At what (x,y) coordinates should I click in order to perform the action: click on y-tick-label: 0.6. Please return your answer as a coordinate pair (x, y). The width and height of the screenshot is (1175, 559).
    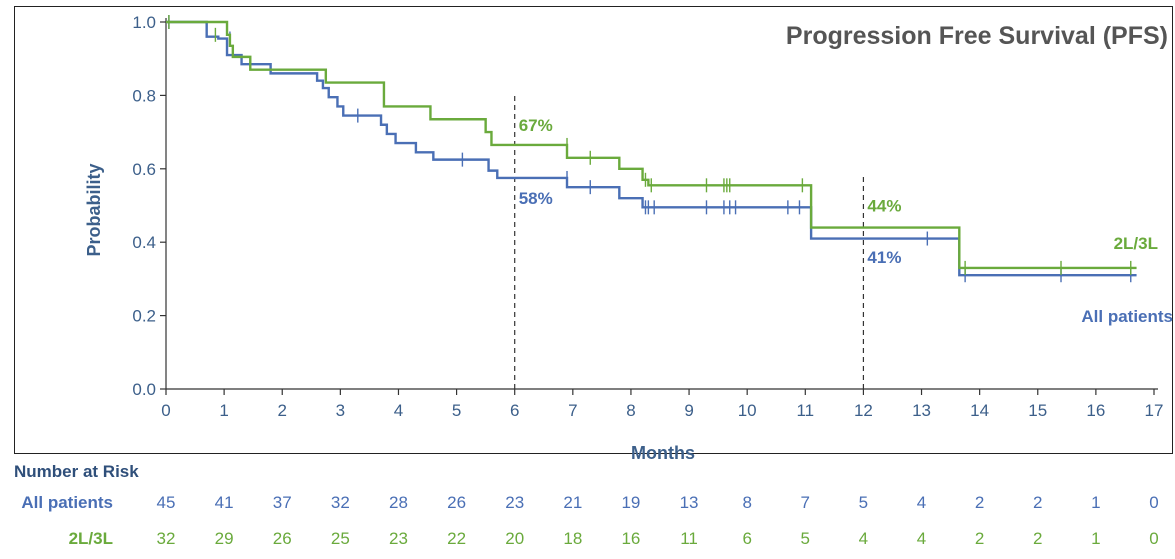
    Looking at the image, I should click on (144, 169).